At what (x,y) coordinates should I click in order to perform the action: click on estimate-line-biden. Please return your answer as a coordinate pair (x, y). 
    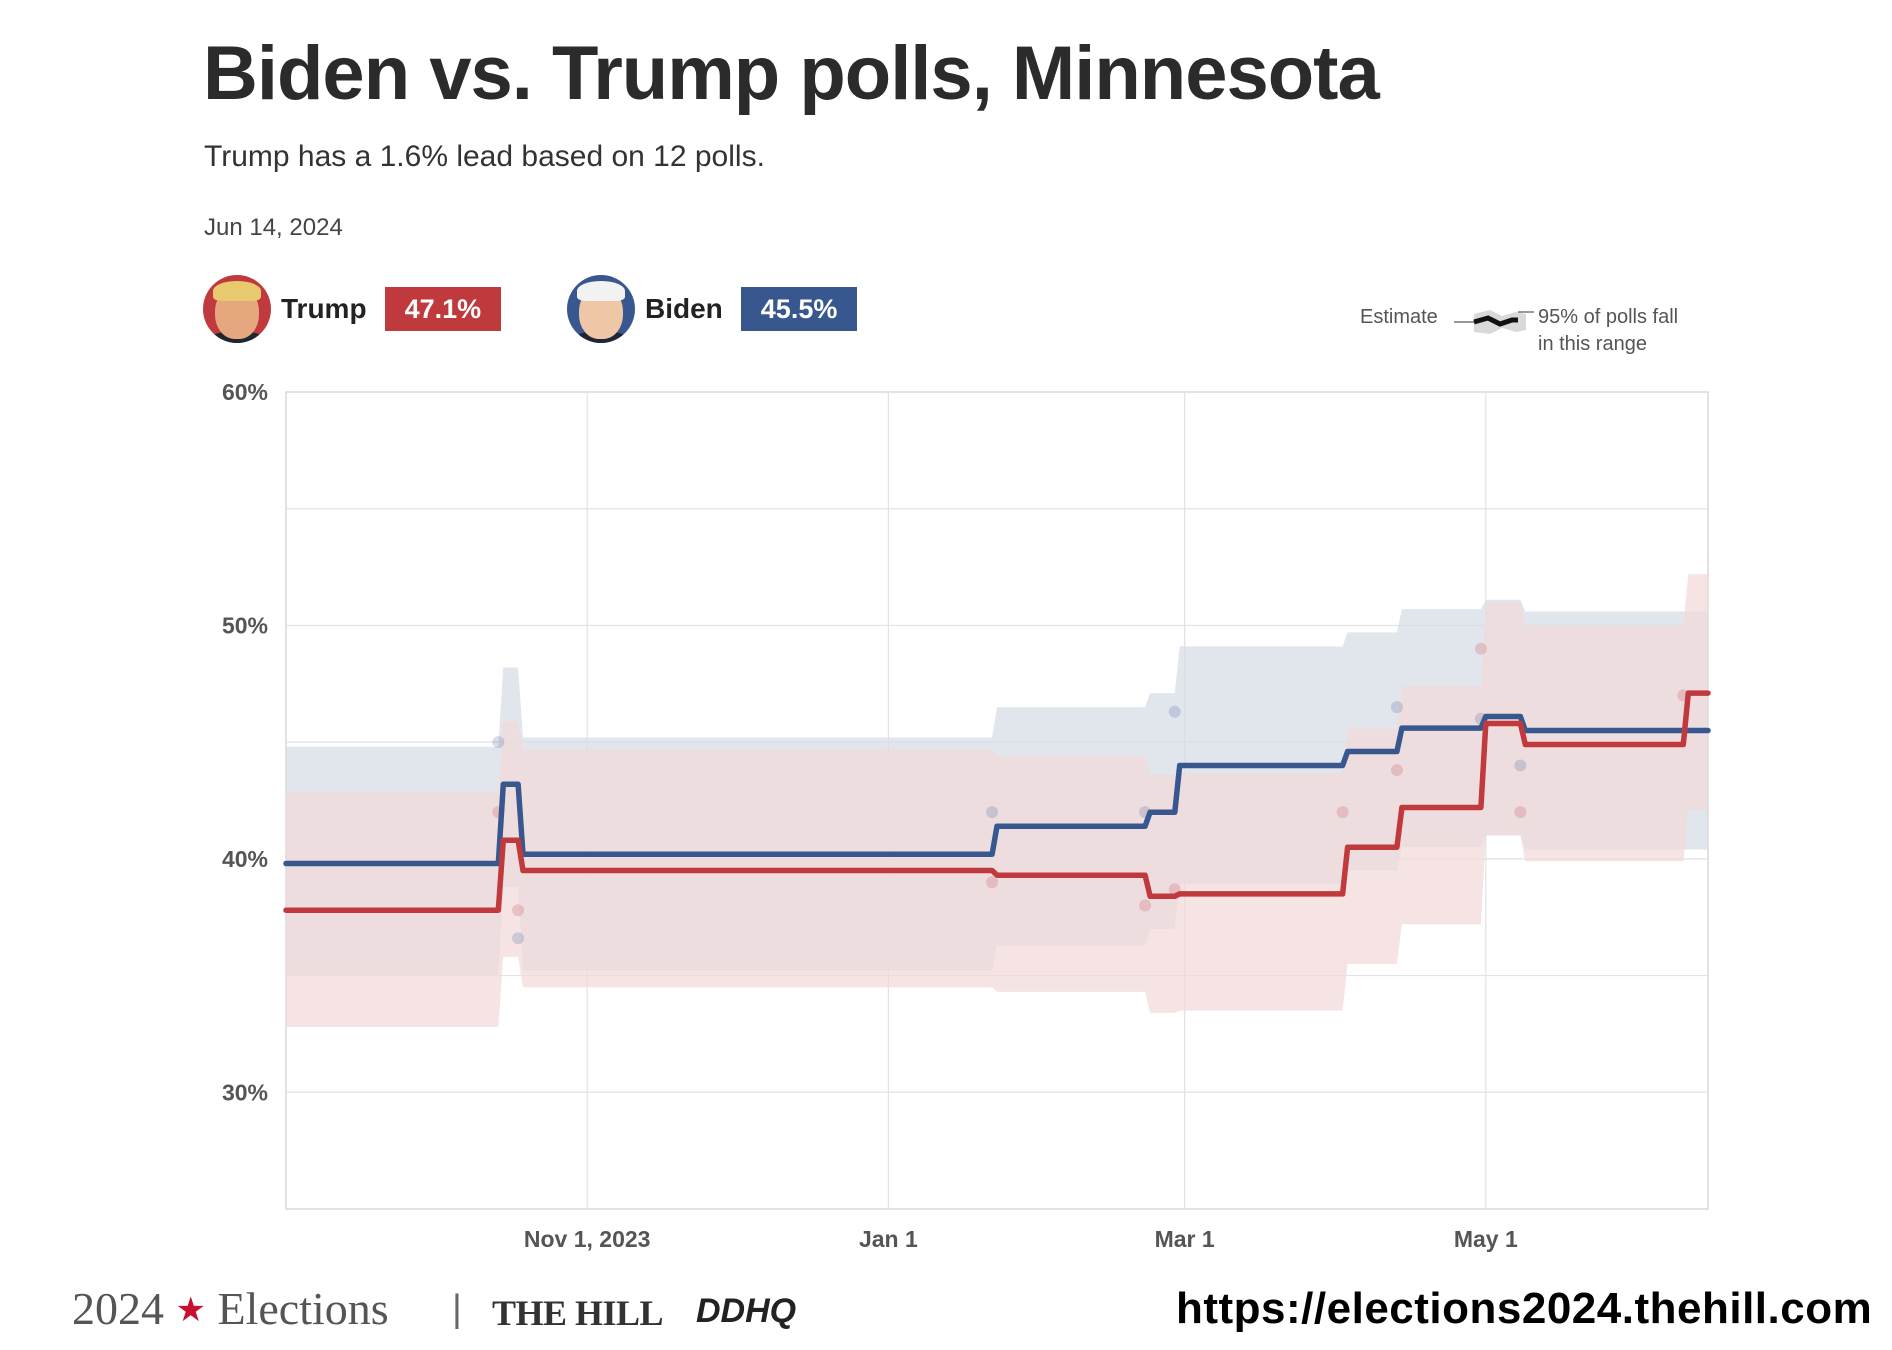
    Looking at the image, I should click on (997, 790).